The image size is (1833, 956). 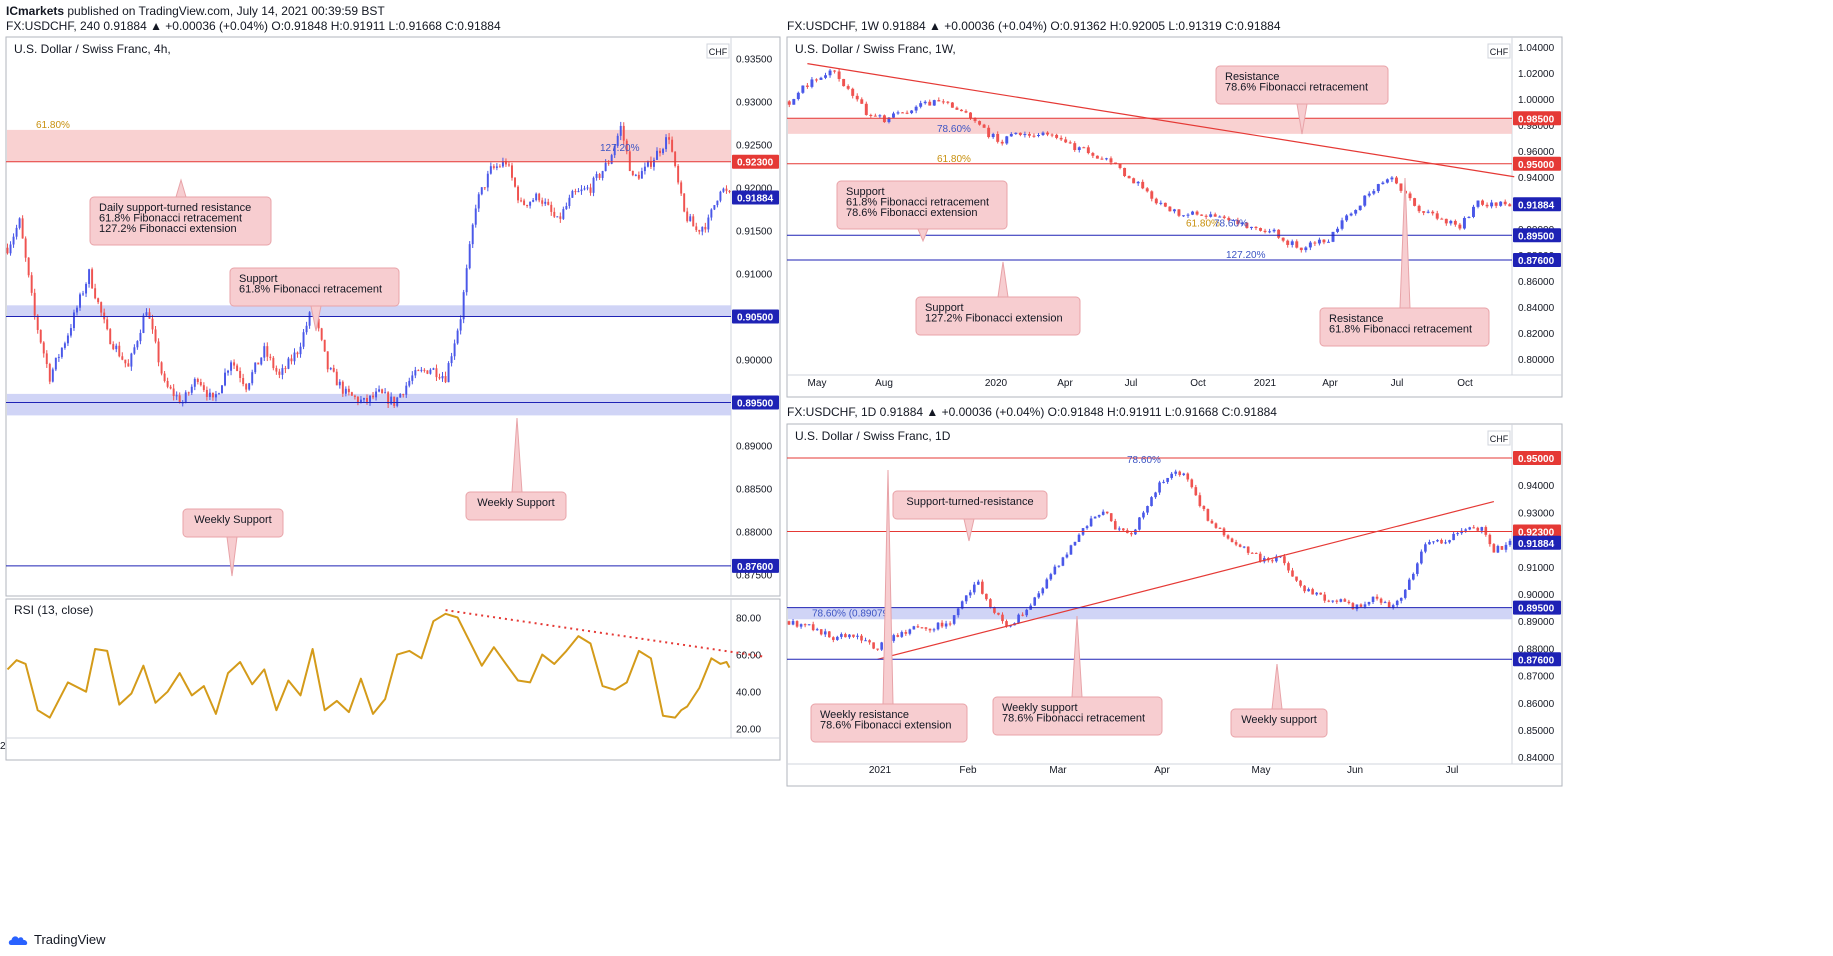 I want to click on rsi-y-tick: 40.00, so click(x=748, y=693).